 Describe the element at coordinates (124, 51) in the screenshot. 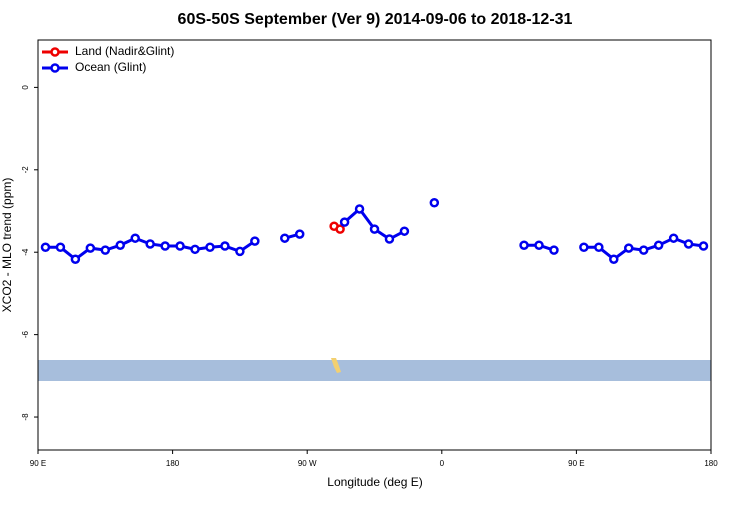

I see `legend-label: Land (Nadir&Glint)` at that location.